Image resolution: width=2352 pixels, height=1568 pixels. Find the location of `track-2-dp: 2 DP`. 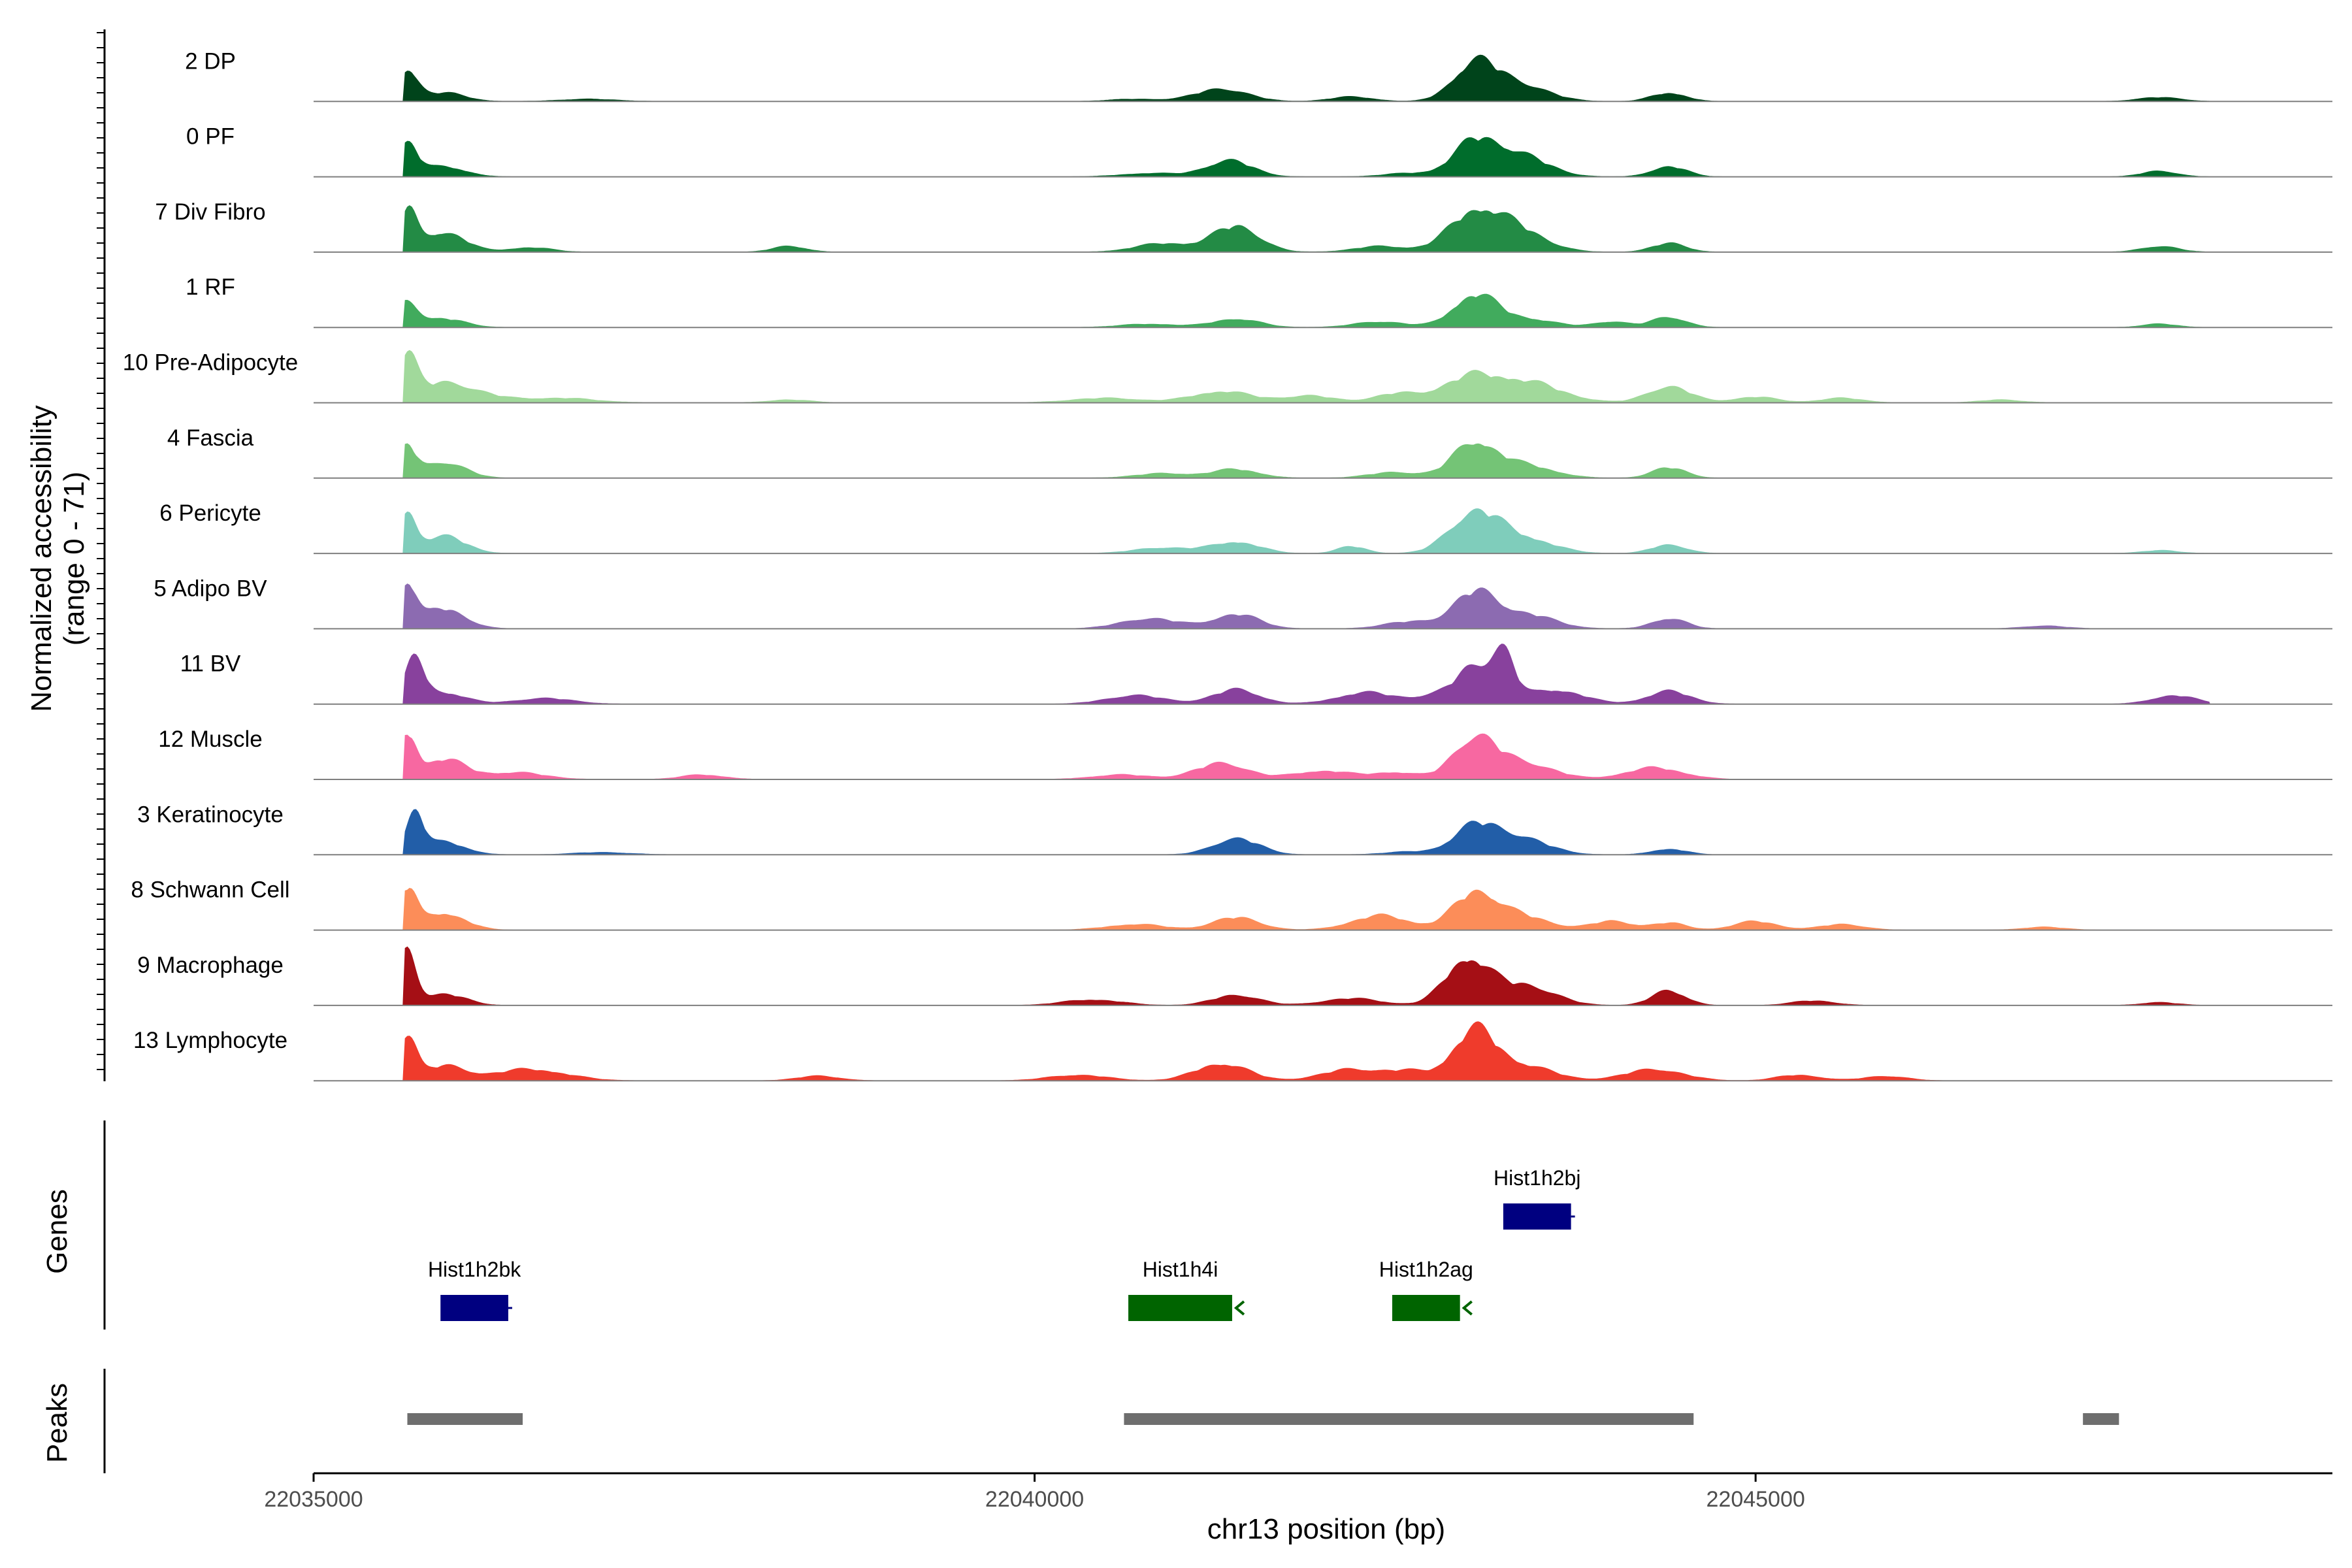

track-2-dp: 2 DP is located at coordinates (1258, 75).